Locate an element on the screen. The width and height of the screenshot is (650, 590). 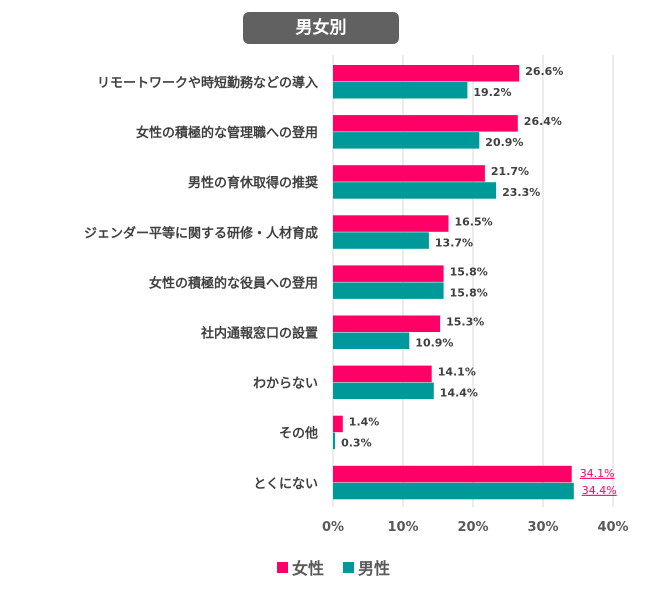
category-label: 女性の積極的な管理職への登用 is located at coordinates (227, 133).